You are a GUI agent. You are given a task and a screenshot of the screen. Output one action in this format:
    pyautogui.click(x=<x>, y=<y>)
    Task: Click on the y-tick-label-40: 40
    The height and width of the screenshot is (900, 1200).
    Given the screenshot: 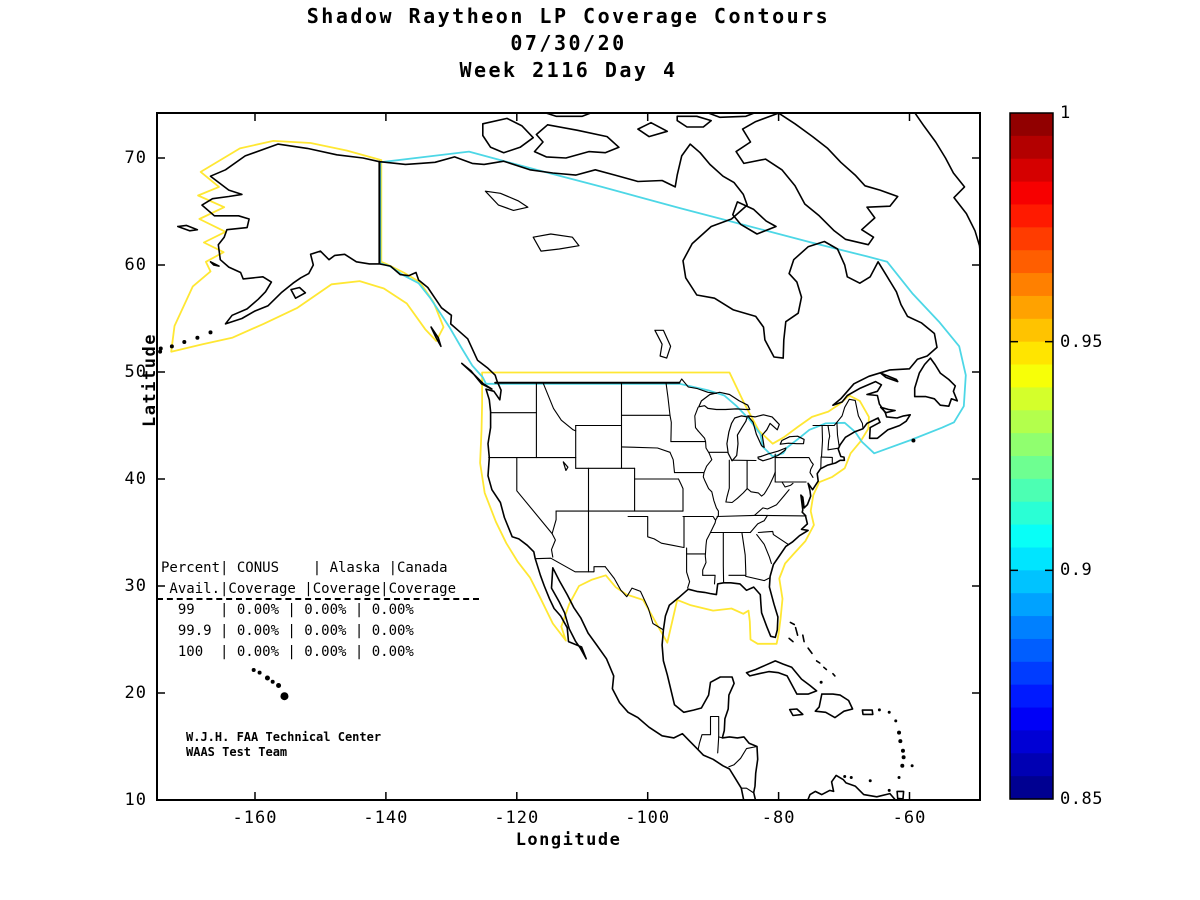 What is the action you would take?
    pyautogui.click(x=135, y=479)
    